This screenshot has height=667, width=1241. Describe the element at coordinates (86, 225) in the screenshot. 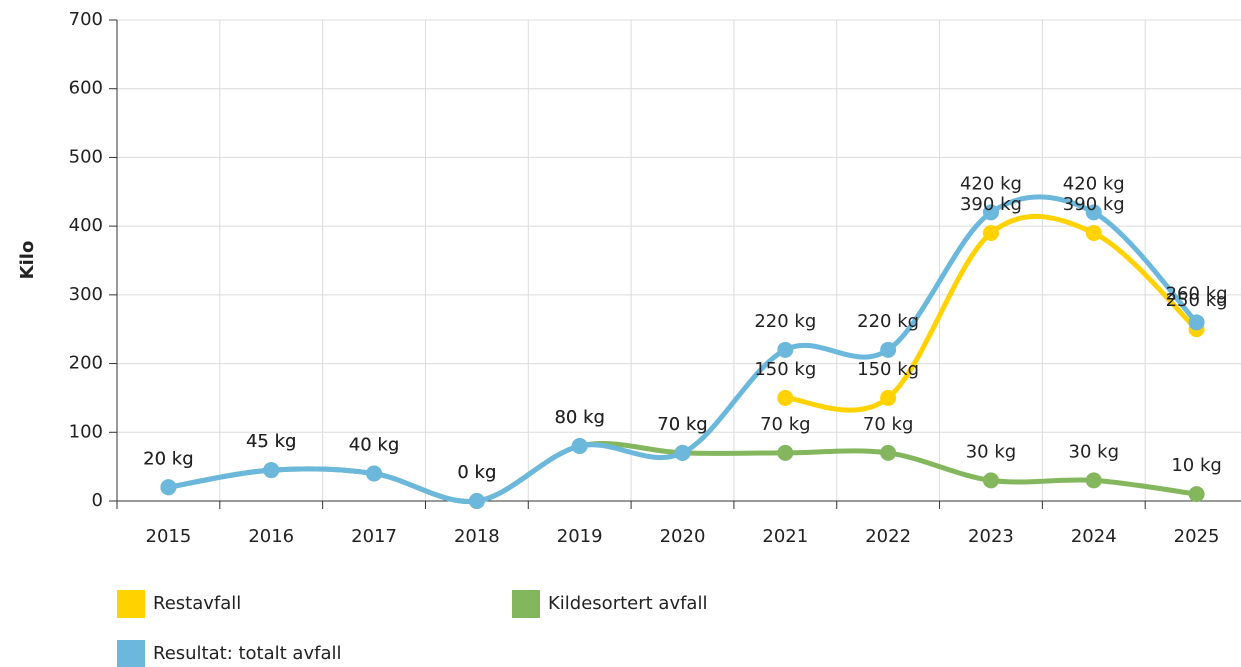

I see `y-tick-label: 400` at that location.